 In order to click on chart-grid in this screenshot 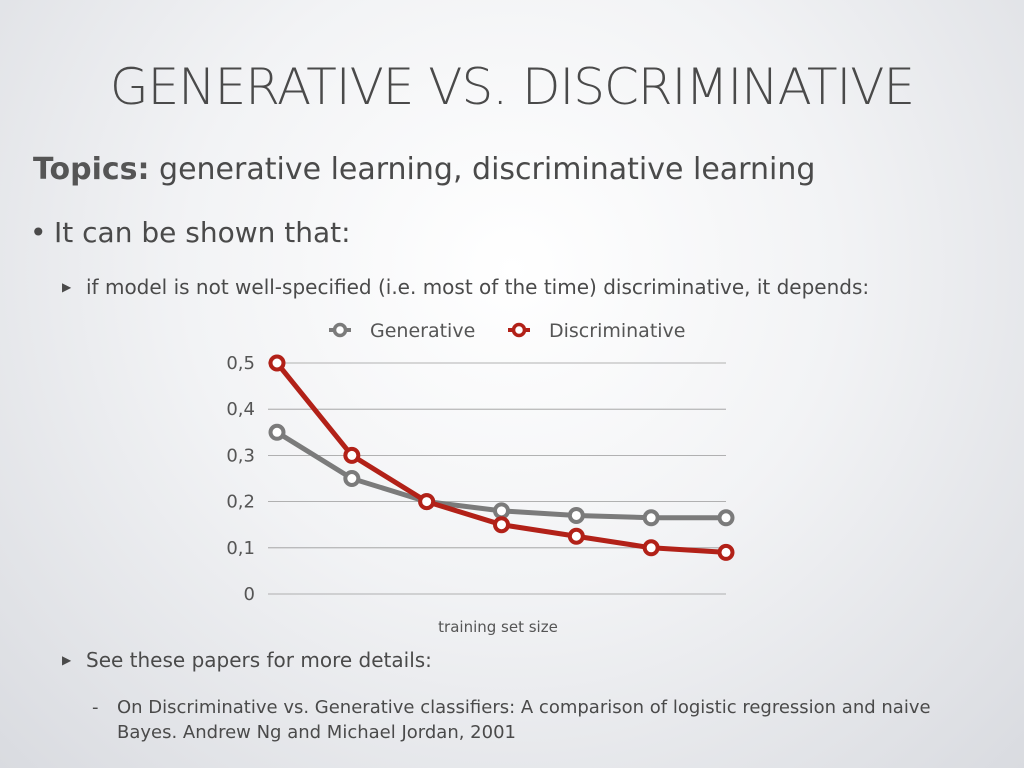, I will do `click(497, 478)`.